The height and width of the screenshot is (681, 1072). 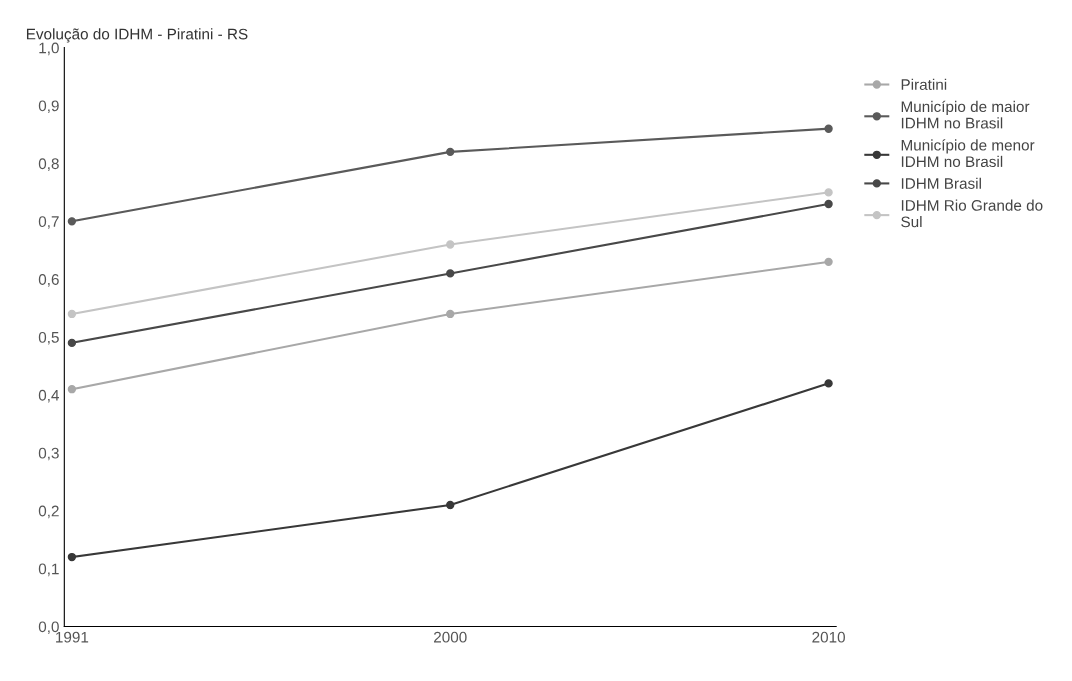 I want to click on y-tick-label: 0,7, so click(x=48, y=222).